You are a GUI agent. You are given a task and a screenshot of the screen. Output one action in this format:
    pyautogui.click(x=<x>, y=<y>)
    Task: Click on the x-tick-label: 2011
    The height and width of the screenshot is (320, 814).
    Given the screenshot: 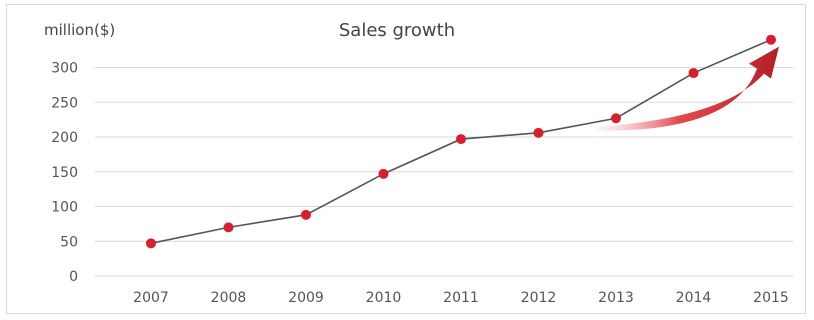 What is the action you would take?
    pyautogui.click(x=461, y=298)
    